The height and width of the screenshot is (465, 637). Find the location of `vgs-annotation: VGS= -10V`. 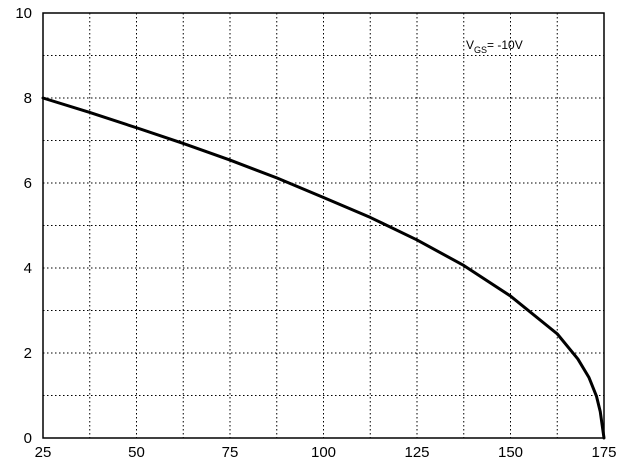

vgs-annotation: VGS= -10V is located at coordinates (494, 46).